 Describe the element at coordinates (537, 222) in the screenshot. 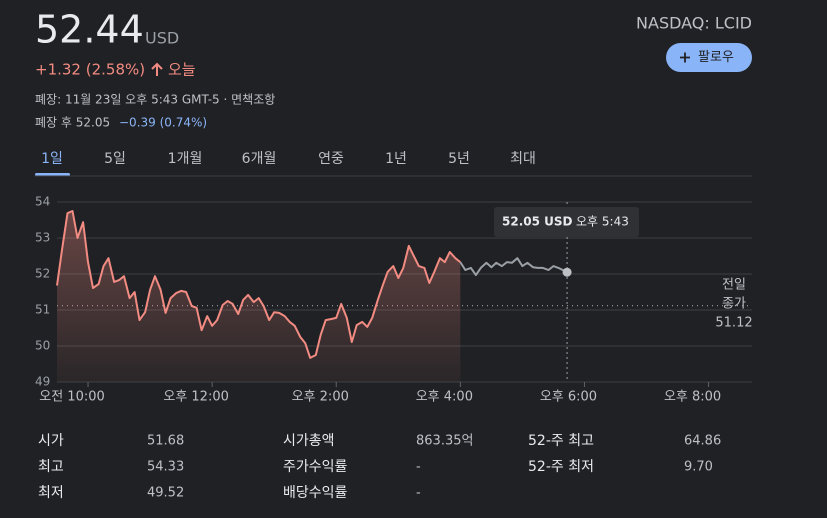

I see `tooltip-price: 52.05 USD` at that location.